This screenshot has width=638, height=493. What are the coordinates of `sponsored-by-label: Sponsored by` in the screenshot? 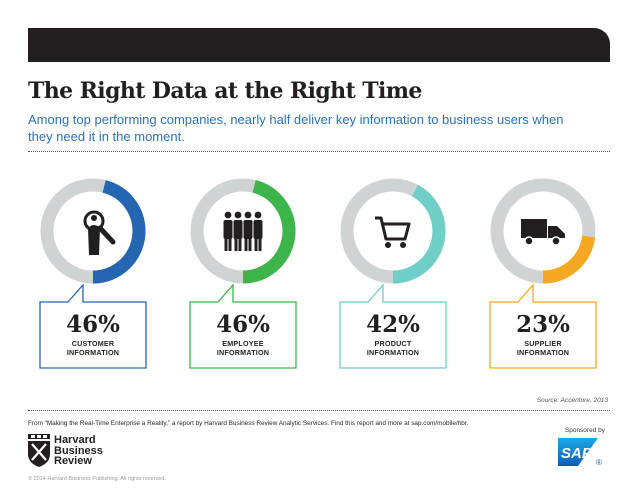 It's located at (584, 430).